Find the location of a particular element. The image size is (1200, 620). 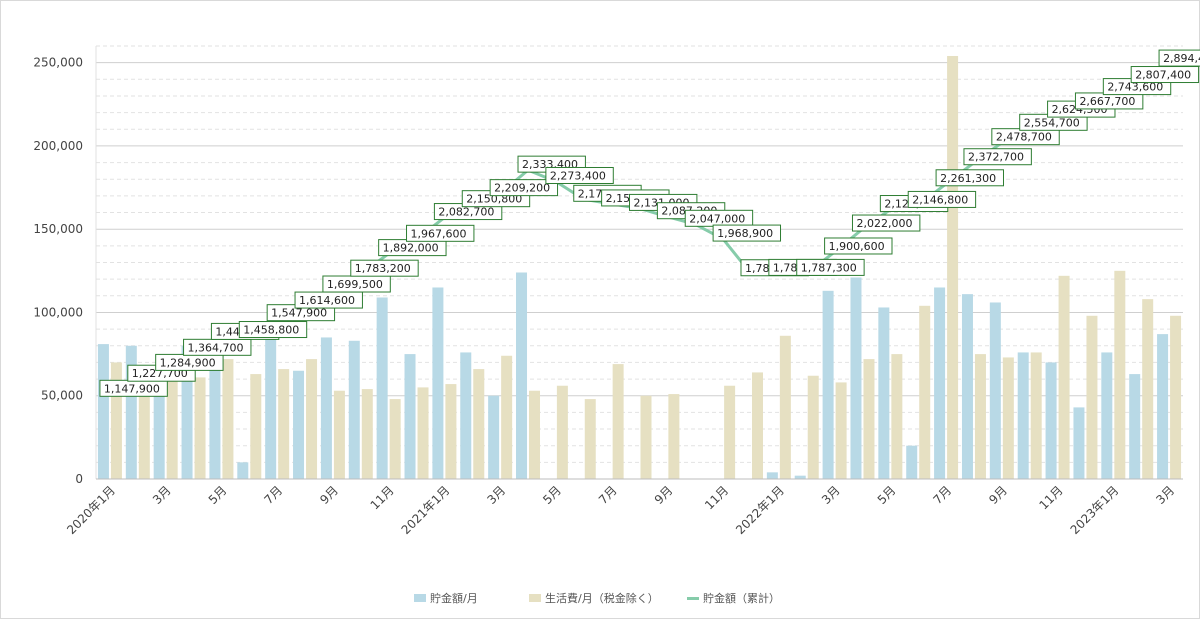

data-label-text: 2,667,700 is located at coordinates (1107, 101).